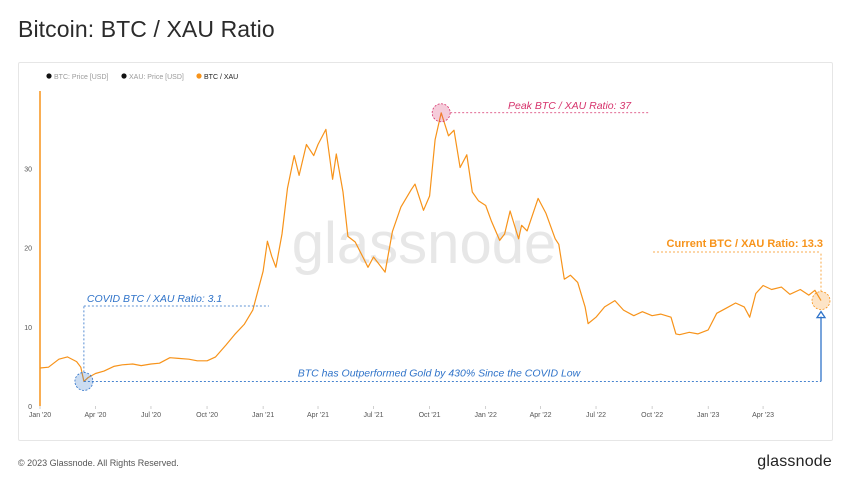 This screenshot has height=490, width=850. What do you see at coordinates (98, 463) in the screenshot?
I see `copyright-text: © 2023 Glassnode. All Rights Reserved.` at bounding box center [98, 463].